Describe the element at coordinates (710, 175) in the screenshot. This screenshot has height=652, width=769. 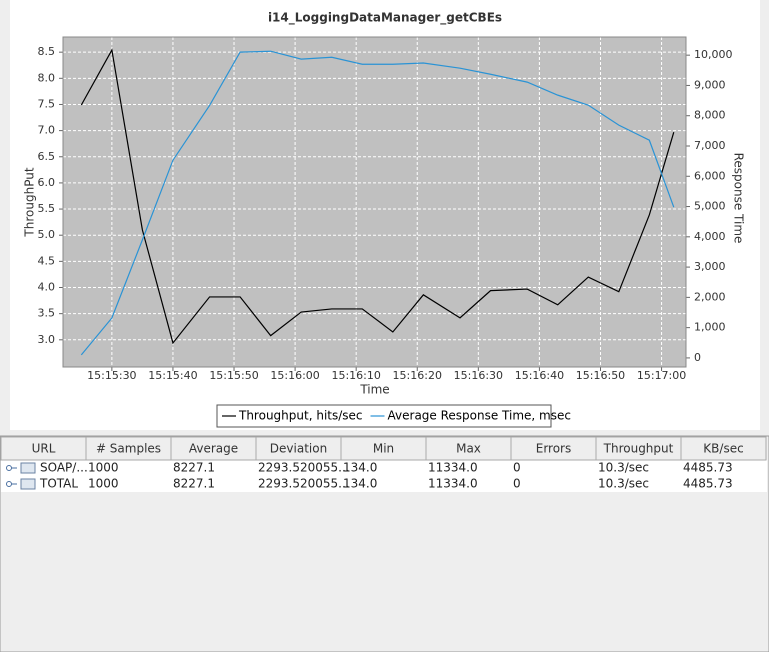
I see `y2-tick-label: 6,000` at that location.